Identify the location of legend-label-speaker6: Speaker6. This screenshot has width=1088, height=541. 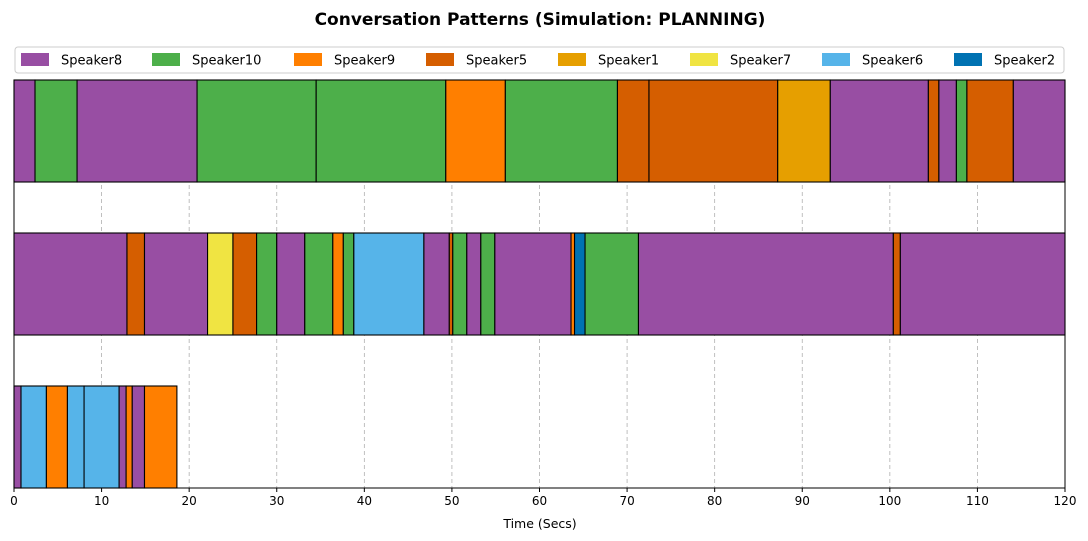
(892, 61).